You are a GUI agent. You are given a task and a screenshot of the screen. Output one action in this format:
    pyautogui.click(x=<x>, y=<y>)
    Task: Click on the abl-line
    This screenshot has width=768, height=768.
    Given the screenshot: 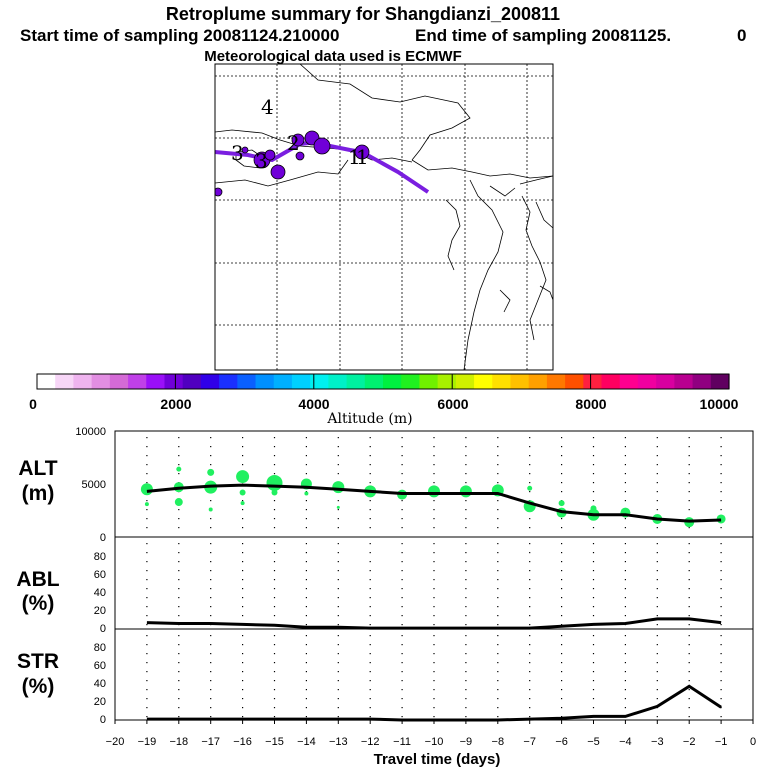 What is the action you would take?
    pyautogui.click(x=434, y=623)
    